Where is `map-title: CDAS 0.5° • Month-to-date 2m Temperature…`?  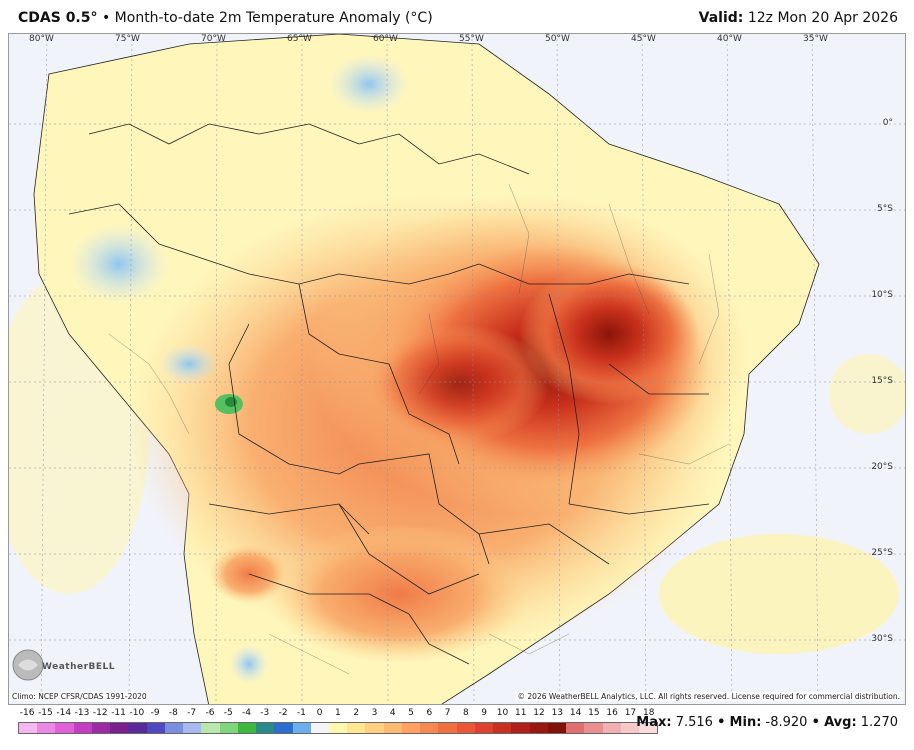 map-title: CDAS 0.5° • Month-to-date 2m Temperature… is located at coordinates (225, 18).